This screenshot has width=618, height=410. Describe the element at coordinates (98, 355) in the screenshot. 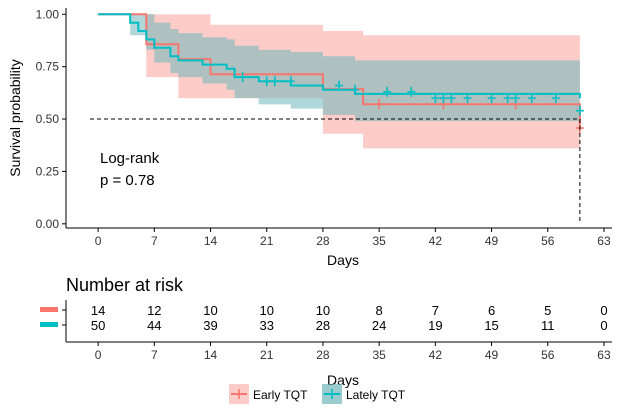

I see `risk-x-tick-label: 0` at that location.